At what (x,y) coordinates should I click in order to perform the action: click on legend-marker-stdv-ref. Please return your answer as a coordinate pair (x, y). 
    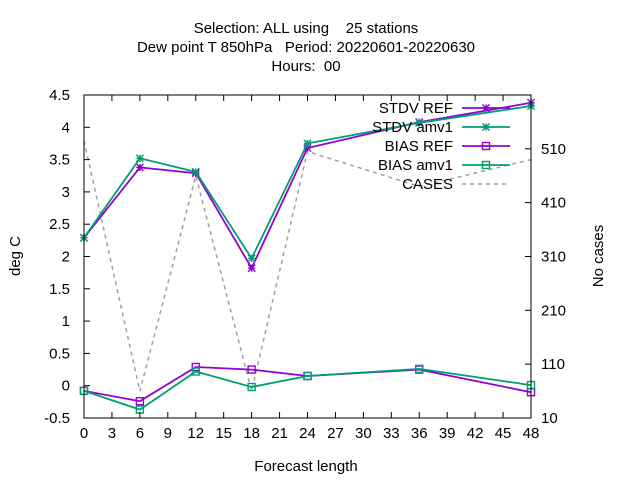
    Looking at the image, I should click on (486, 108).